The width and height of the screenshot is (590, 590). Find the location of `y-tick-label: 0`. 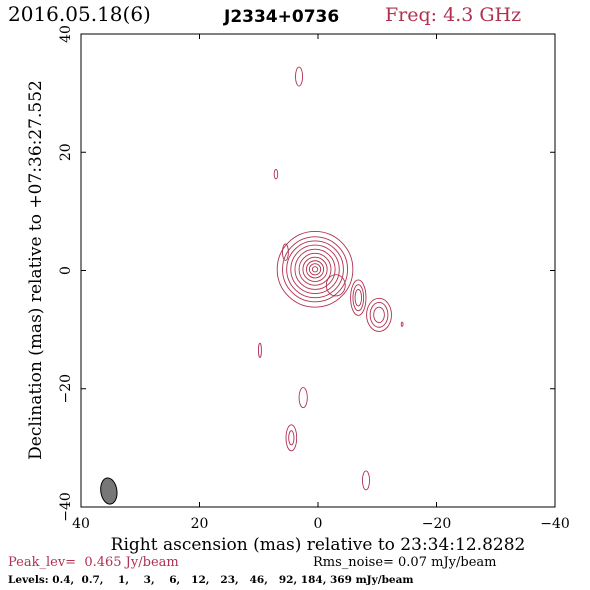

y-tick-label: 0 is located at coordinates (66, 270).